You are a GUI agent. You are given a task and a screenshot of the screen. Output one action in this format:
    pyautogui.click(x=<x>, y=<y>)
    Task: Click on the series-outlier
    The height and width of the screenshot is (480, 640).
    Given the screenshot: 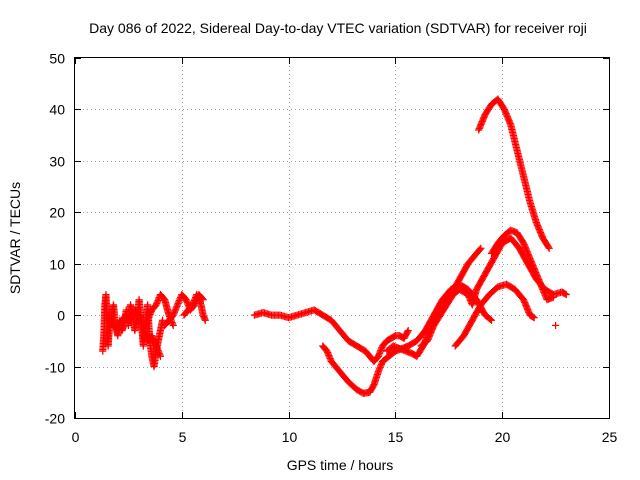 What is the action you would take?
    pyautogui.click(x=555, y=325)
    